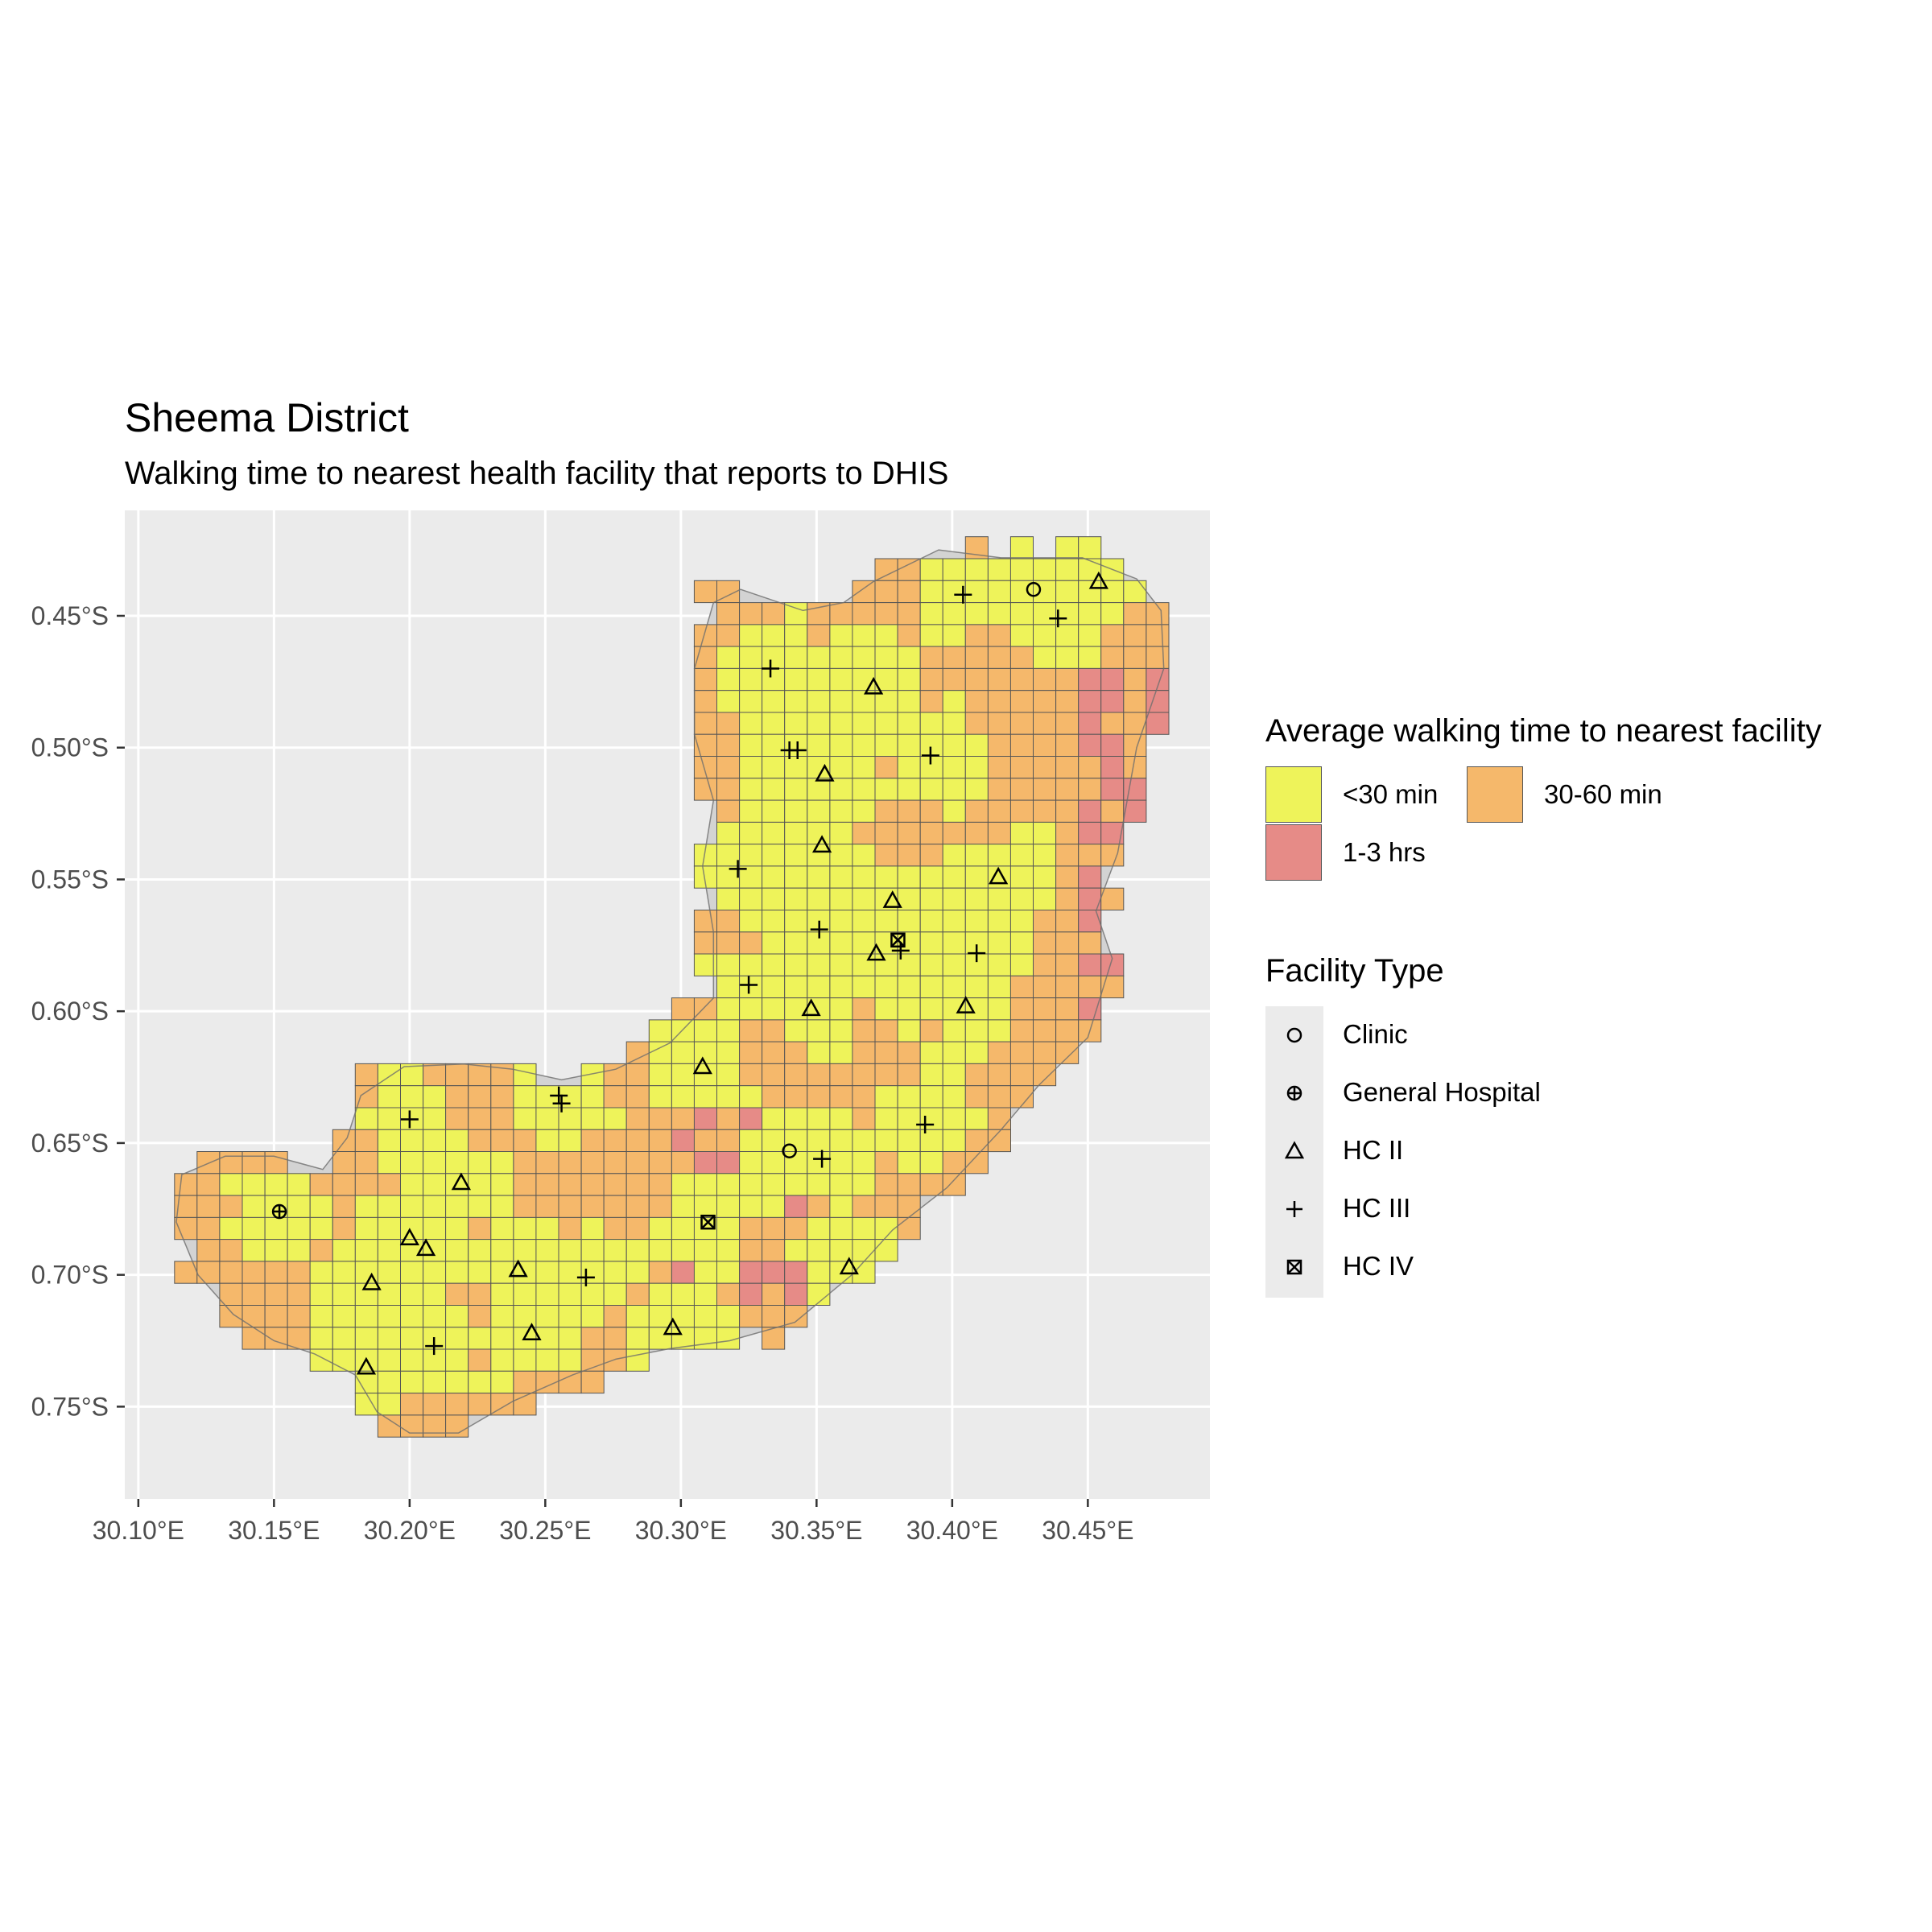 The width and height of the screenshot is (1932, 1932). Describe the element at coordinates (1293, 852) in the screenshot. I see `legend-key-1to3` at that location.